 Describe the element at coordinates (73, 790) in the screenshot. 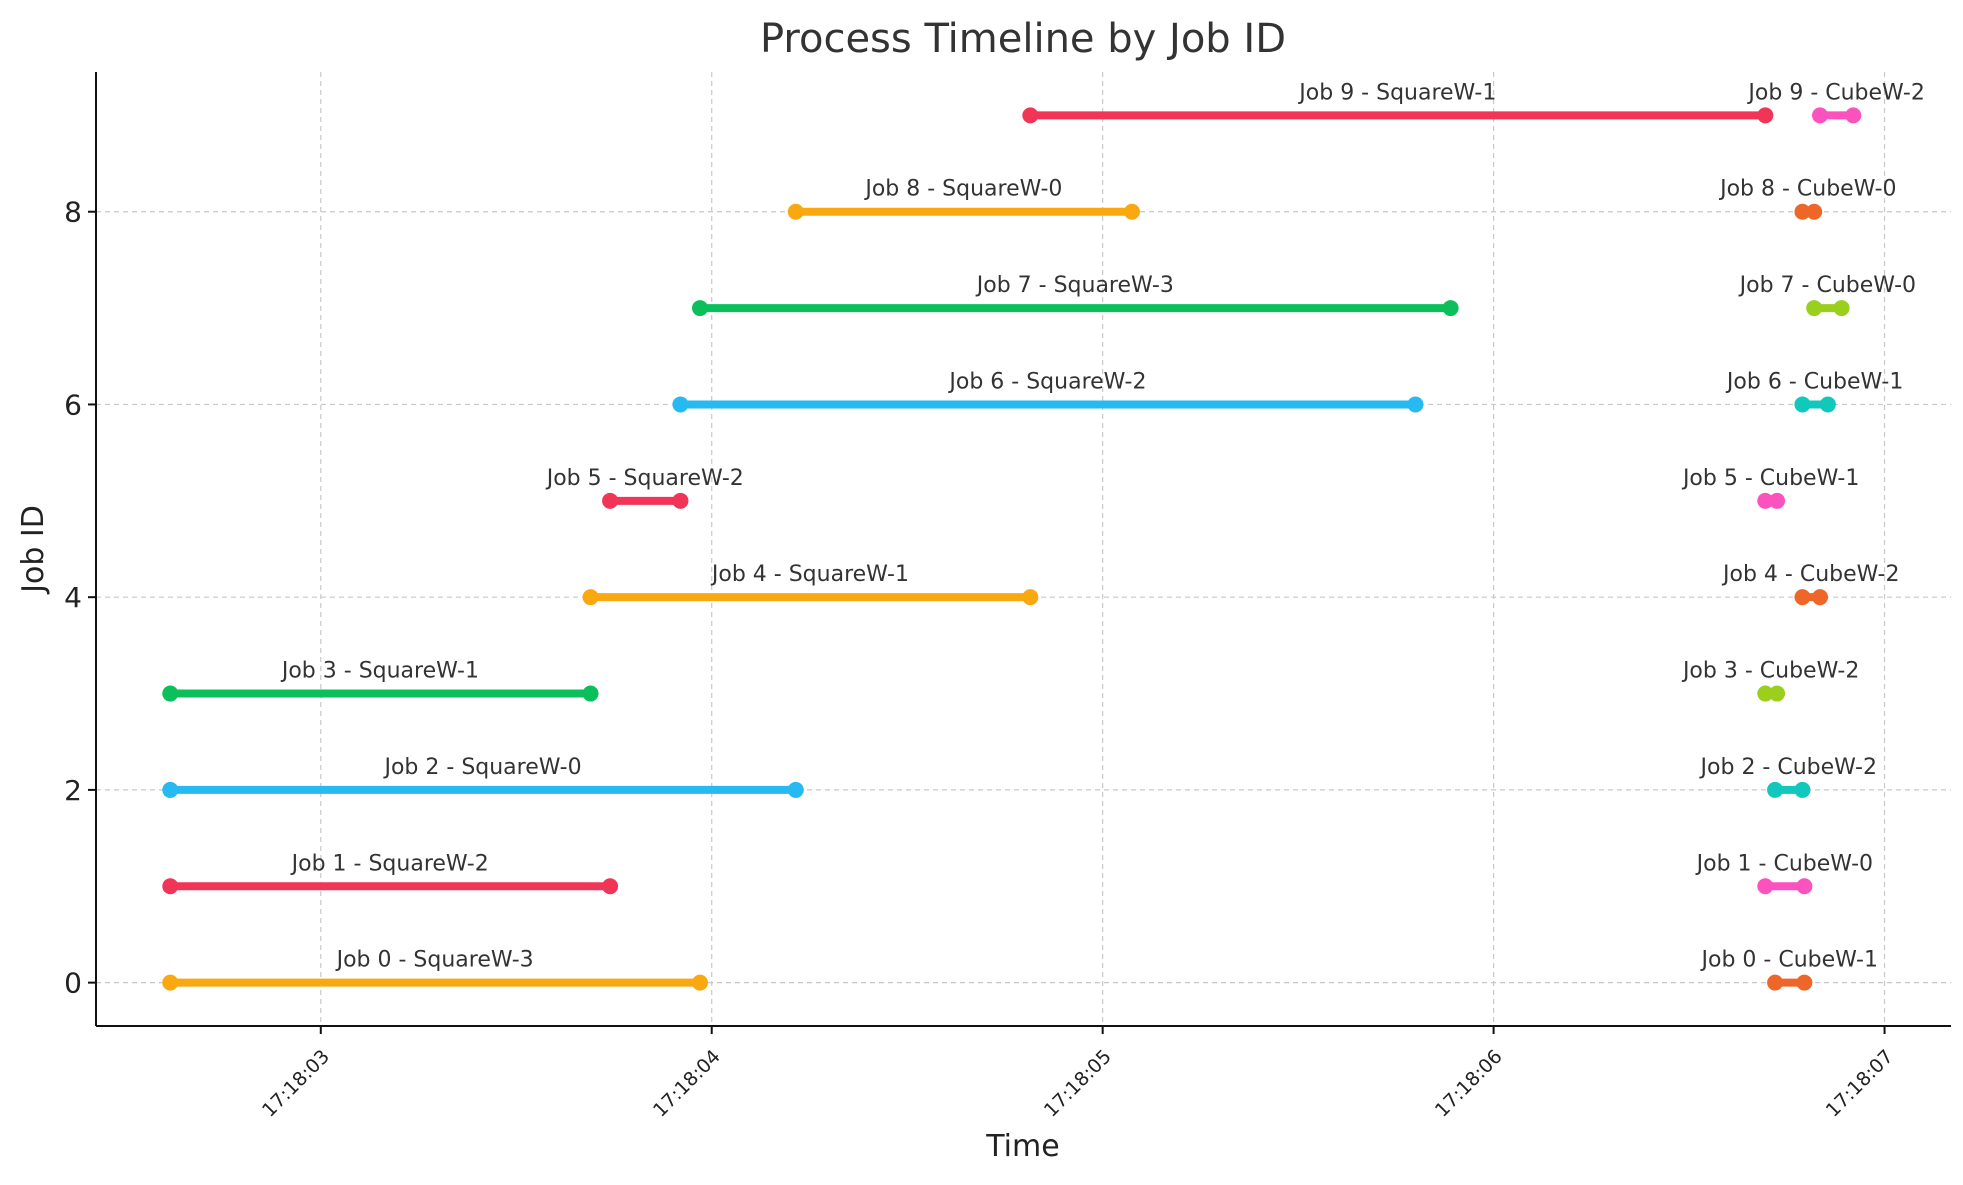

I see `y-tick-label: 2` at that location.